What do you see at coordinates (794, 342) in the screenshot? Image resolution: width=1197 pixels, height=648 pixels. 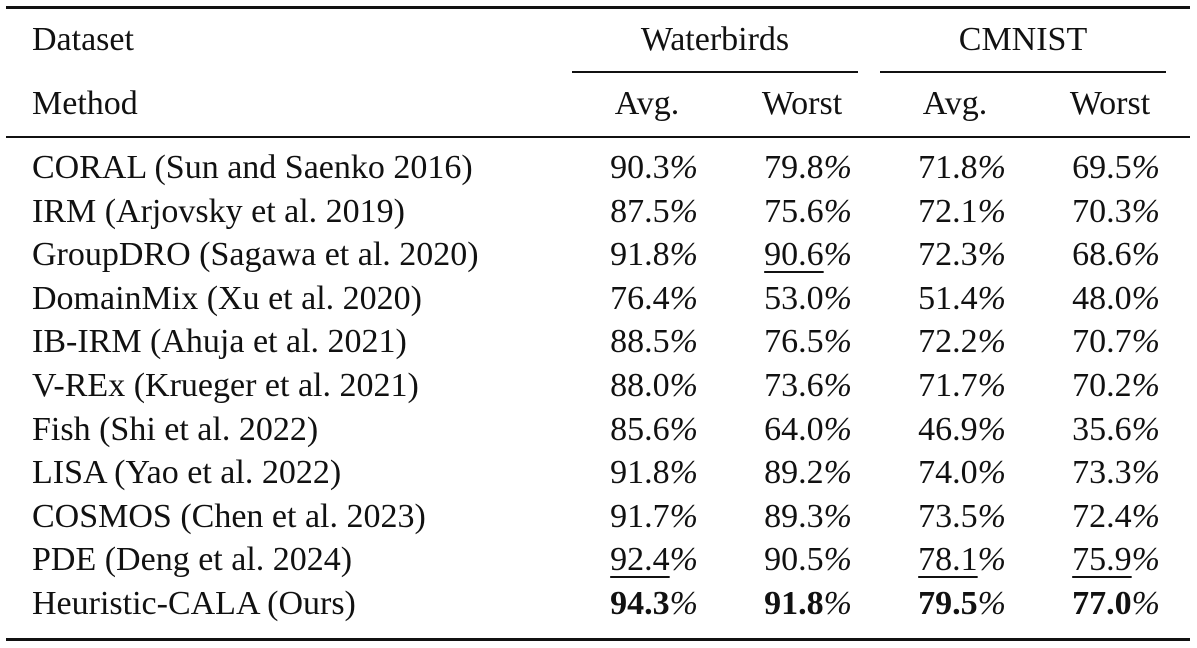 I see `value-number: 76.5` at bounding box center [794, 342].